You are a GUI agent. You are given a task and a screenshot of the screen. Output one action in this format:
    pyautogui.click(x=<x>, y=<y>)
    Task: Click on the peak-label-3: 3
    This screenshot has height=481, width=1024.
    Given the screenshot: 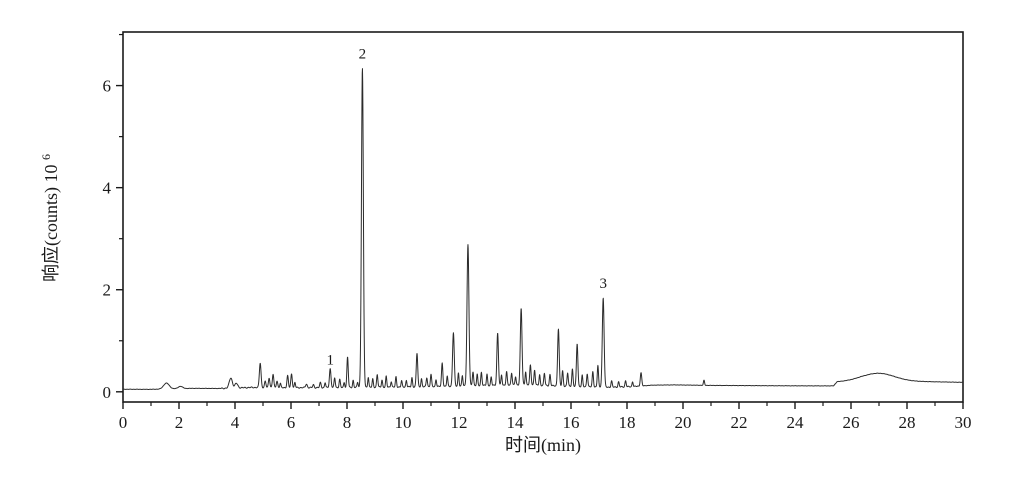 What is the action you would take?
    pyautogui.click(x=603, y=284)
    